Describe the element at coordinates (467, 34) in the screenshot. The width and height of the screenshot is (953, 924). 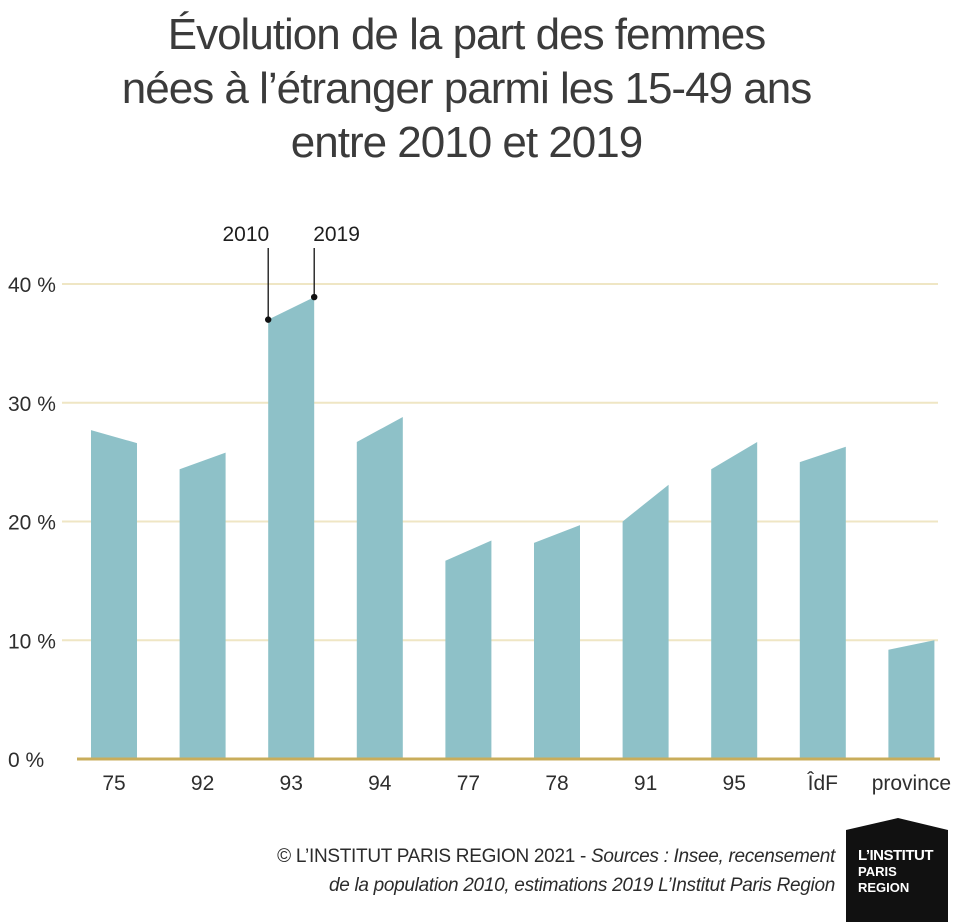
I see `title-line-1: Évolution de la part des femmes` at that location.